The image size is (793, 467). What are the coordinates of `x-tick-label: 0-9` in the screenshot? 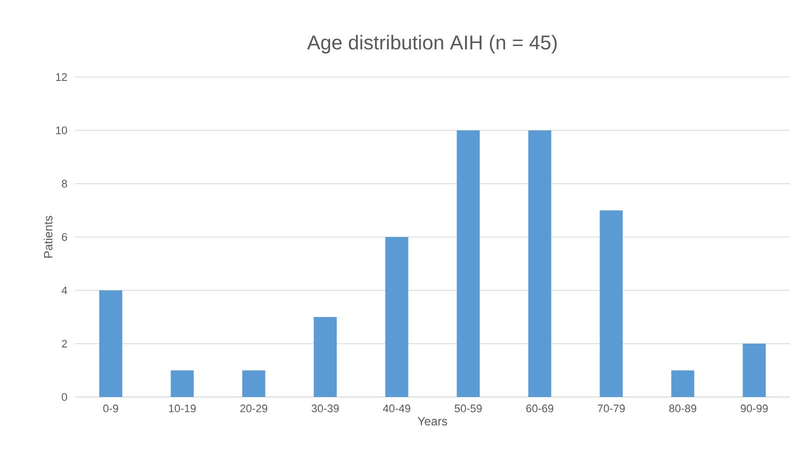 It's located at (110, 408).